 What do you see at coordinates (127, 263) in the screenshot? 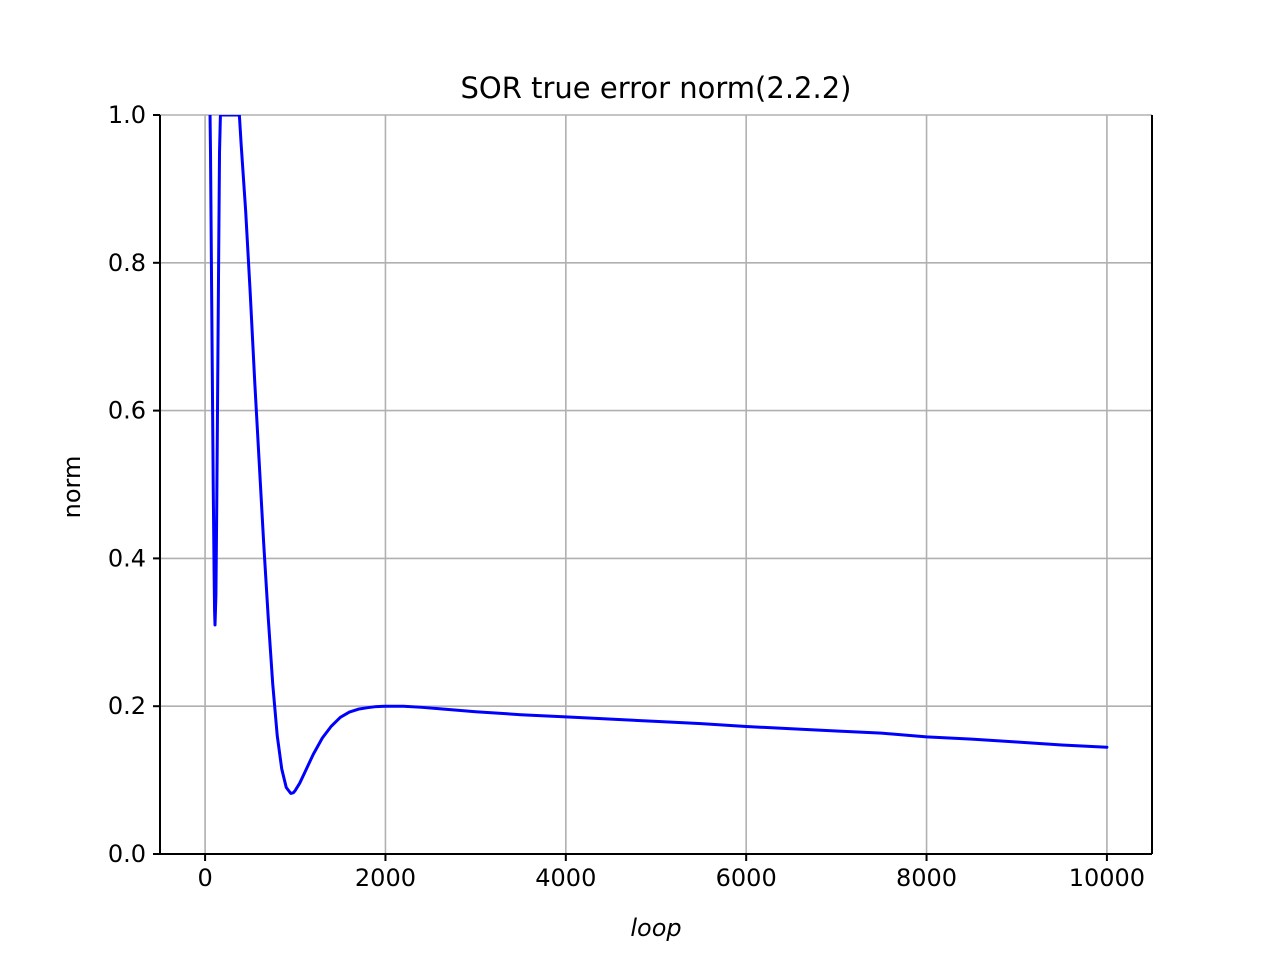
I see `y-tick-label: 0.8` at bounding box center [127, 263].